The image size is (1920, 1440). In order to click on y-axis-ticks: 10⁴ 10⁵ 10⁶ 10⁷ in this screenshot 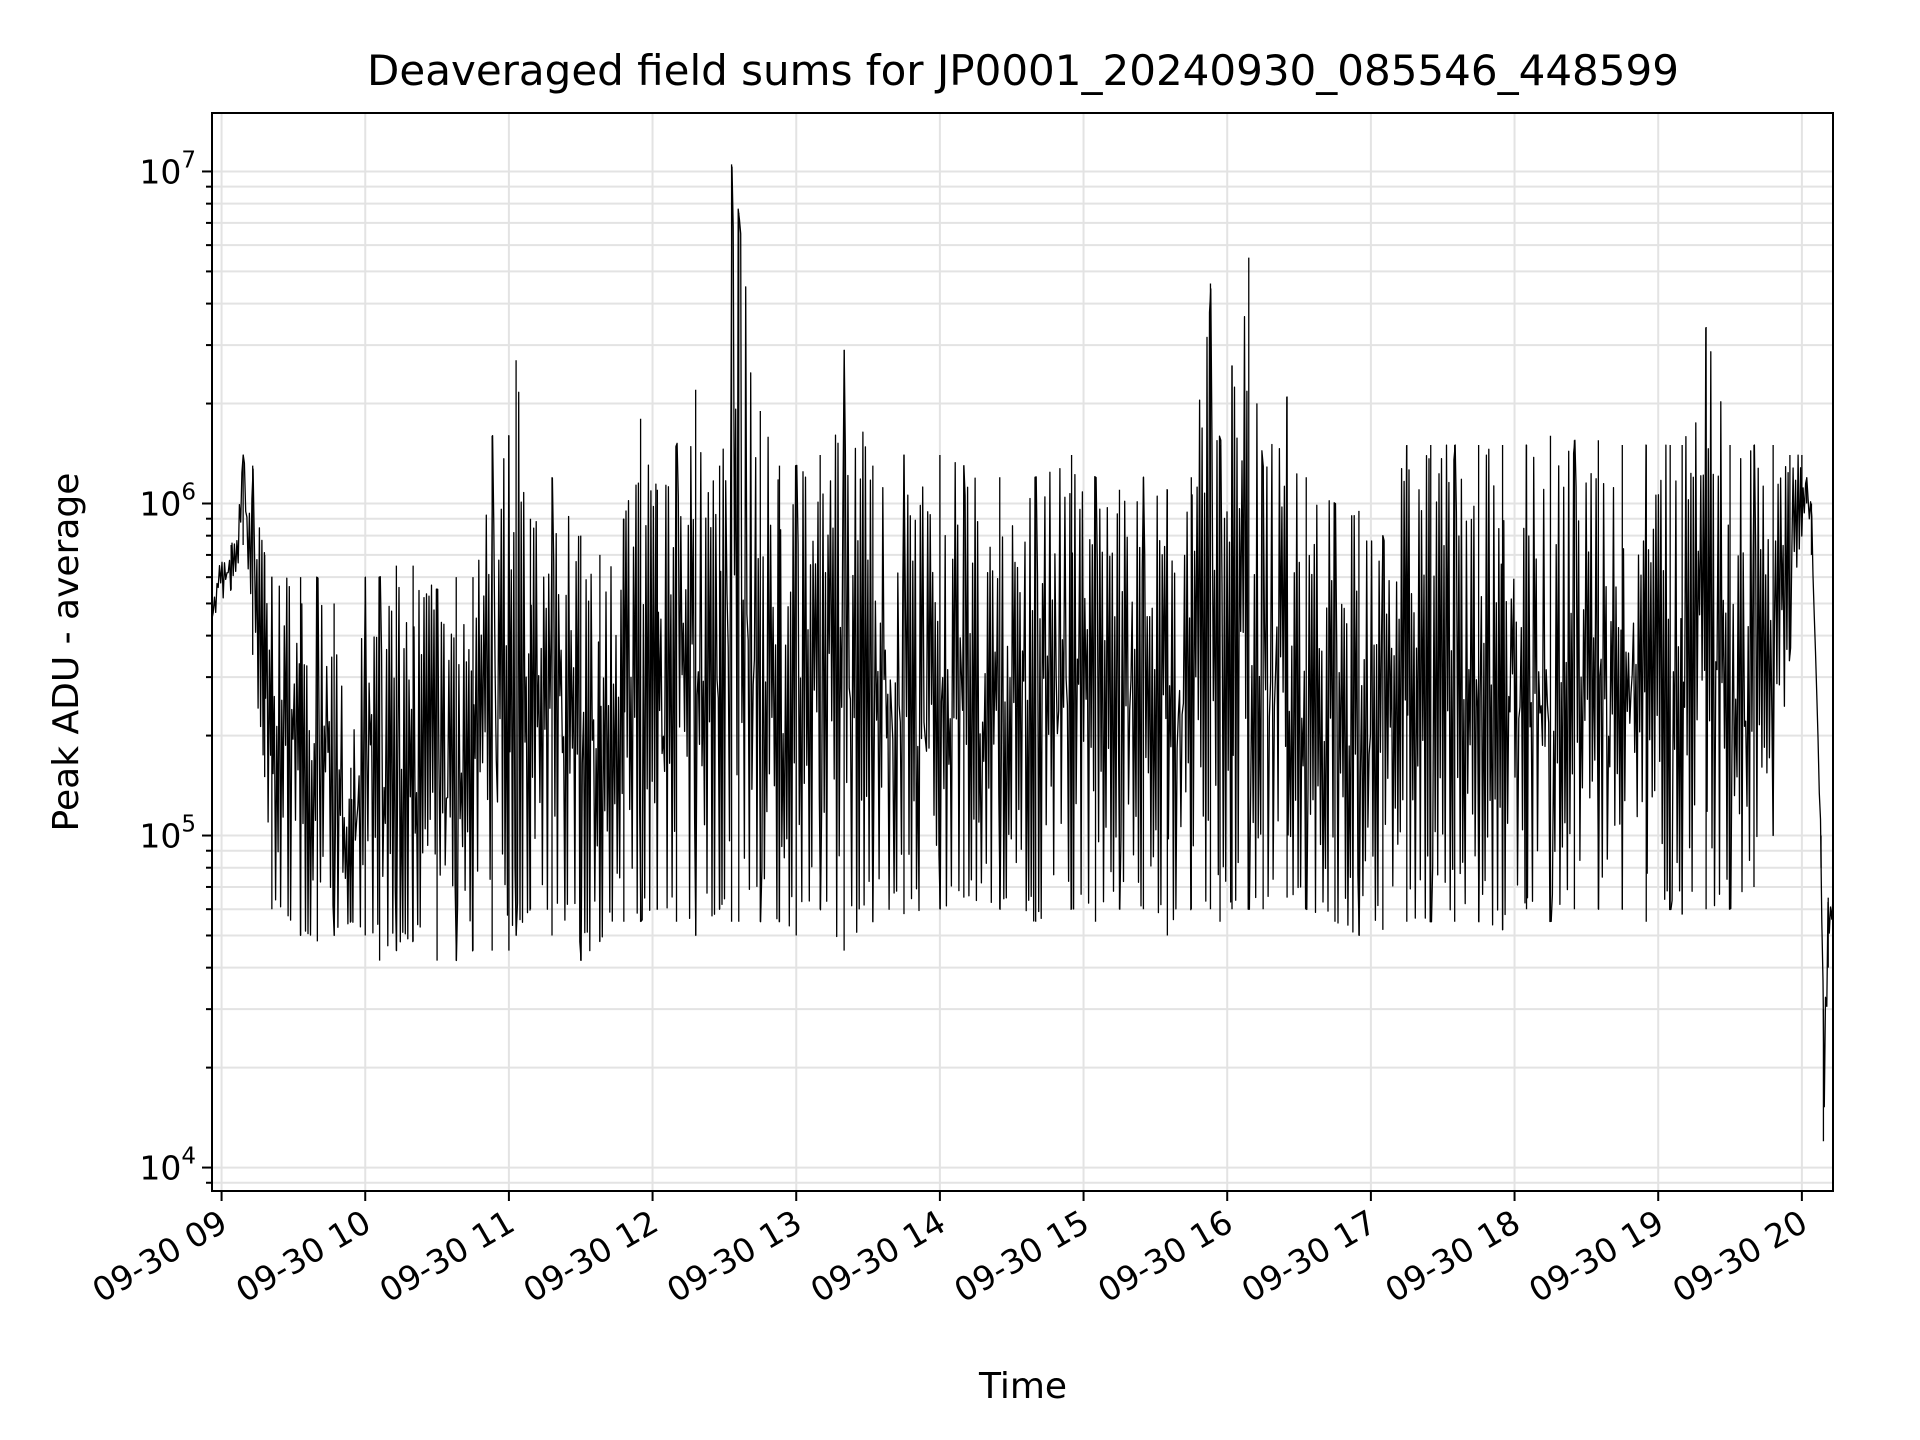, I will do `click(175, 667)`.